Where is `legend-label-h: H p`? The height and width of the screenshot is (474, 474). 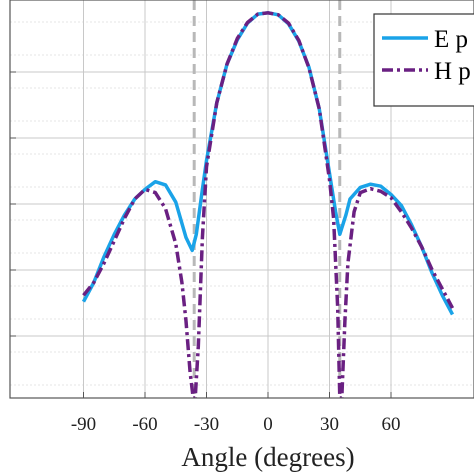 legend-label-h: H p is located at coordinates (452, 71).